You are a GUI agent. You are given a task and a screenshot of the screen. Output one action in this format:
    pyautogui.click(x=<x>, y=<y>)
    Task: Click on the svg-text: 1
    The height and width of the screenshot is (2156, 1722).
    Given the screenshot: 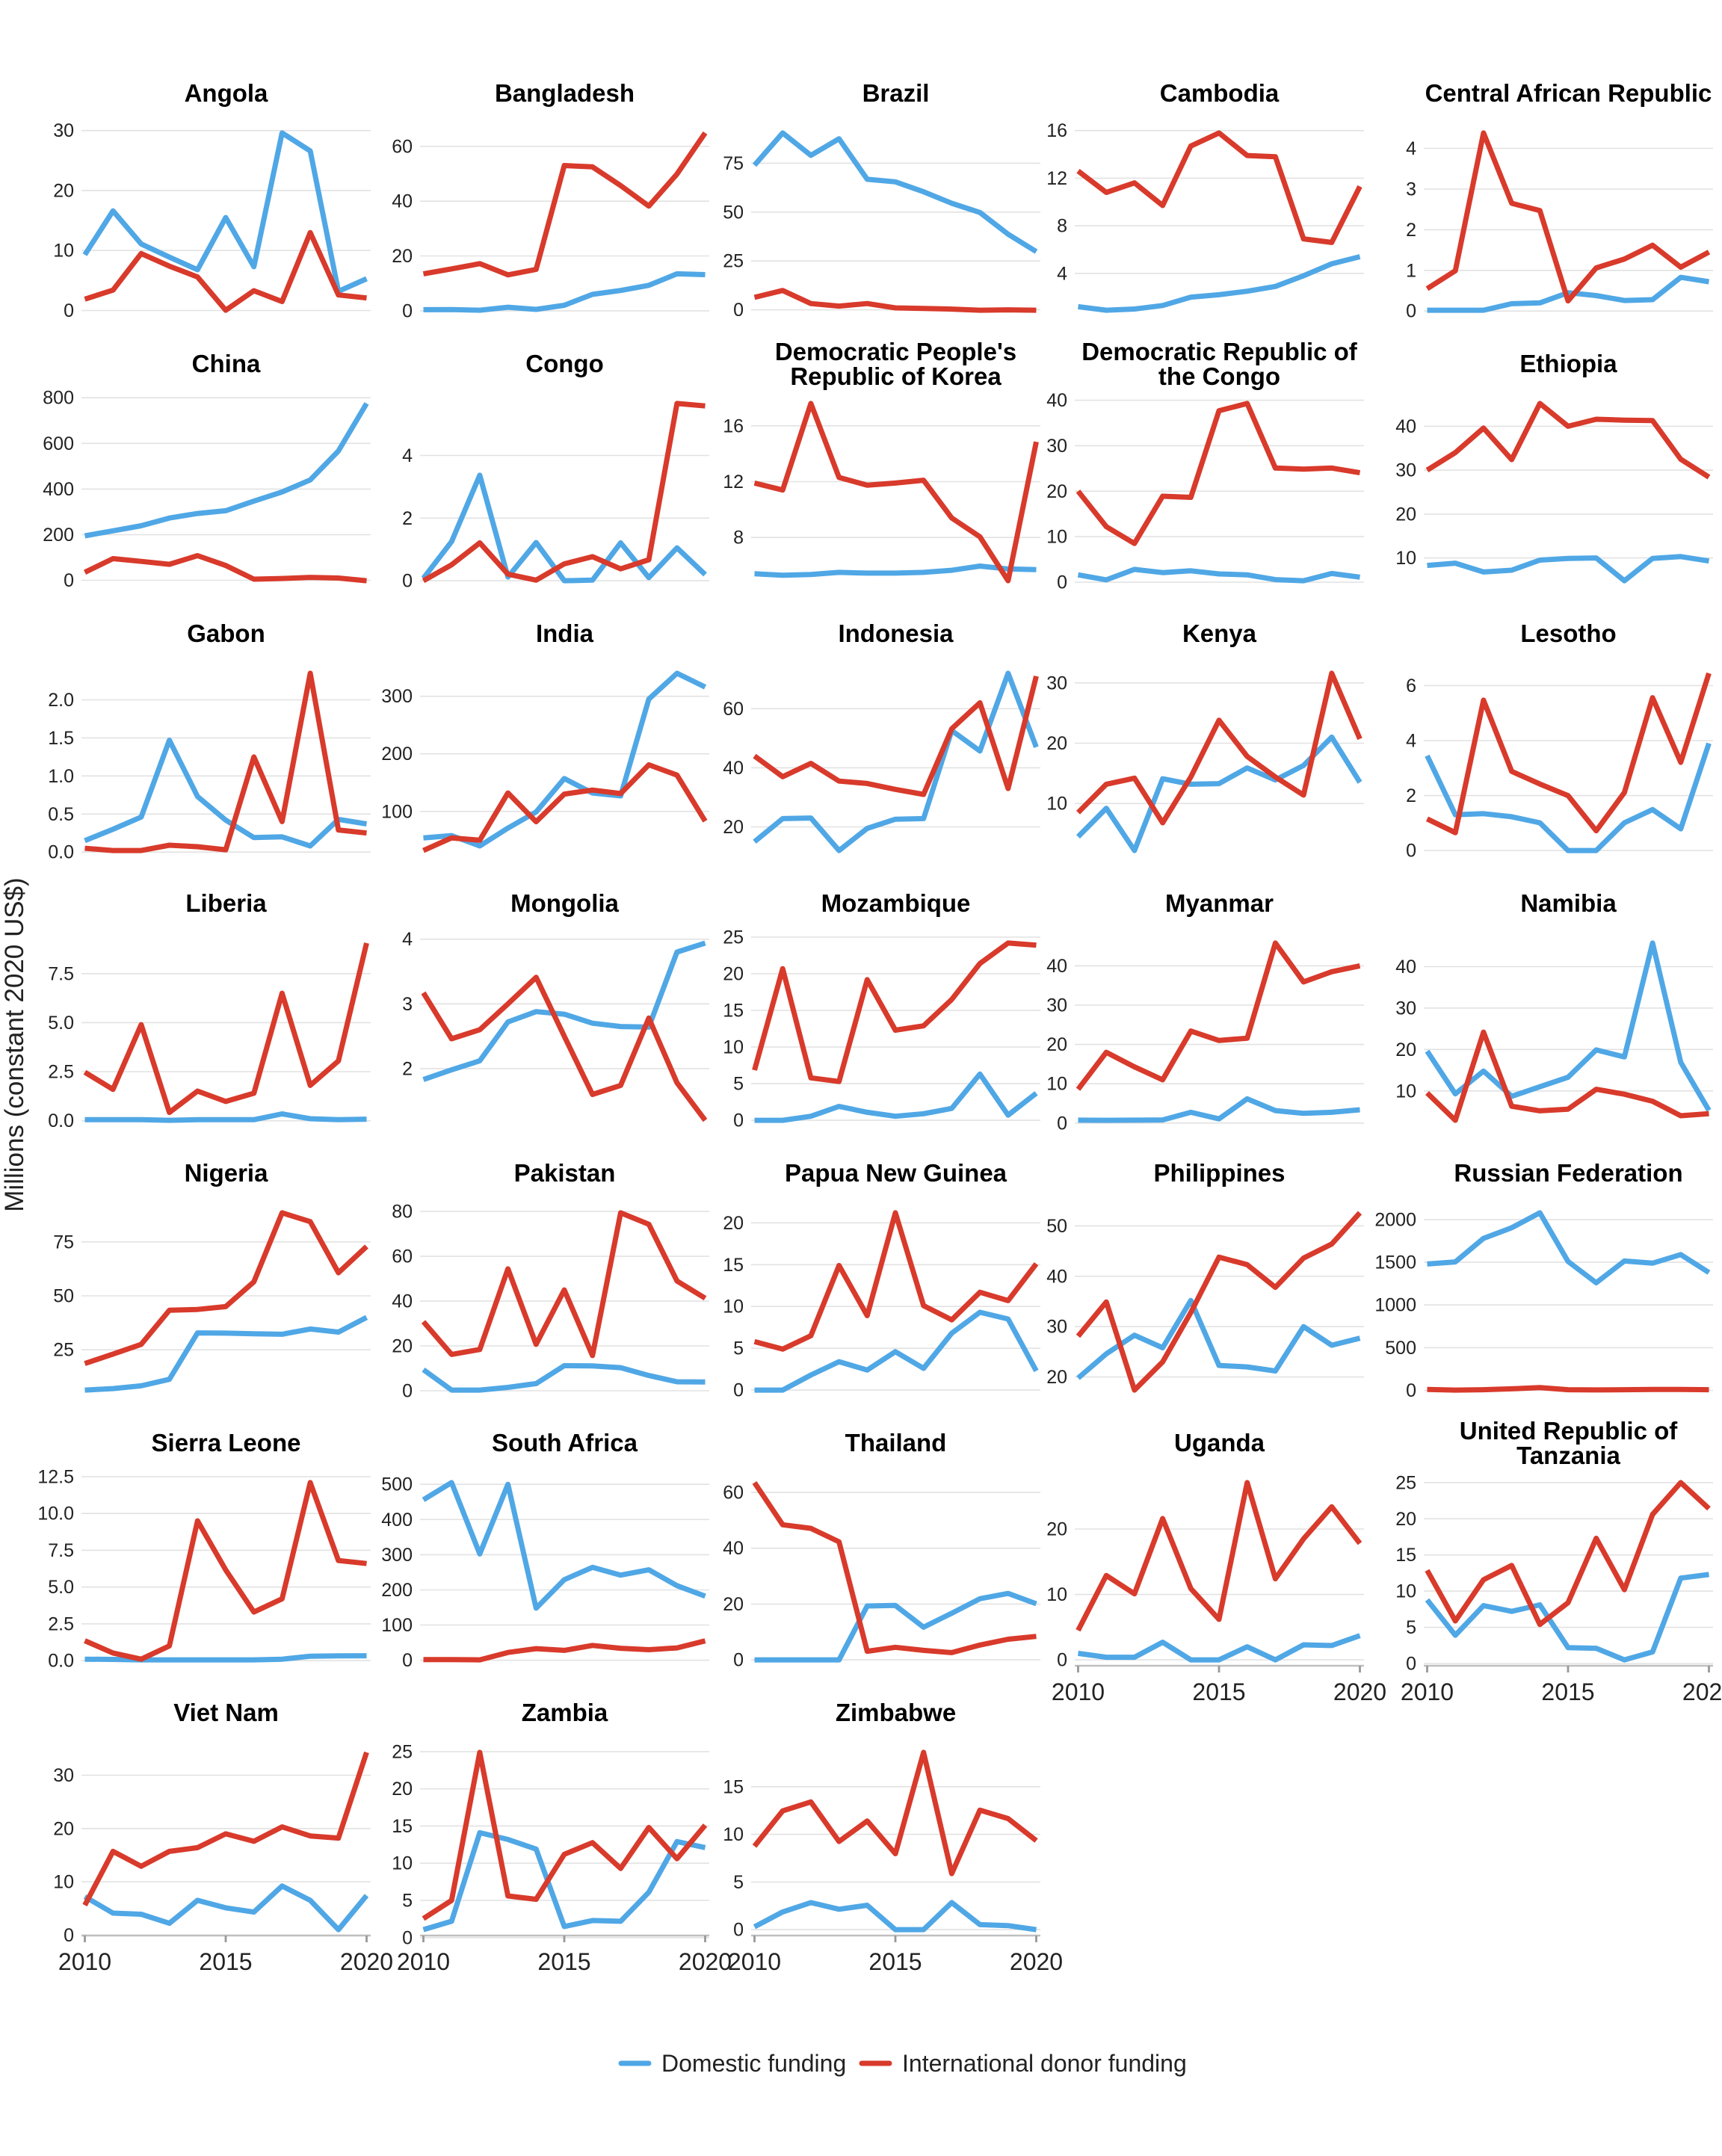 What is the action you would take?
    pyautogui.click(x=1411, y=270)
    